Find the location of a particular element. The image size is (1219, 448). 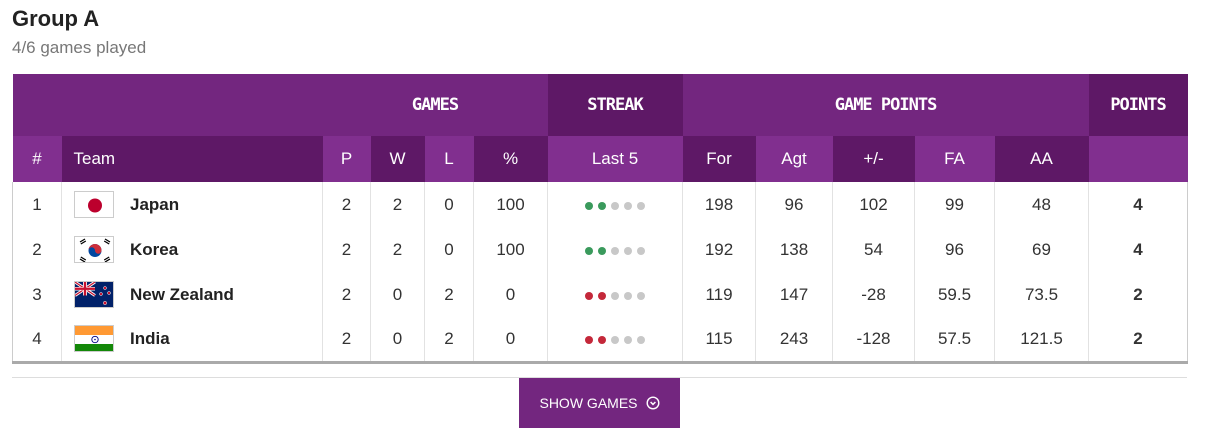

header-streak: STREAK is located at coordinates (615, 105).